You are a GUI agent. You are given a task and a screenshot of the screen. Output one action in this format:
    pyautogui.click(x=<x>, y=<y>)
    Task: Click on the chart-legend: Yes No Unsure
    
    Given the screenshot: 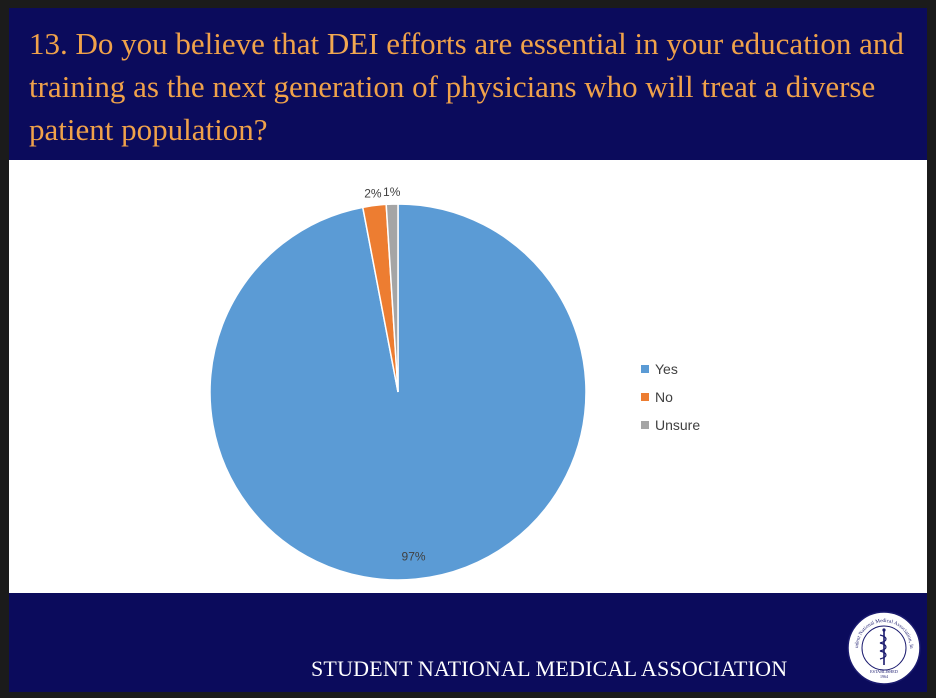 What is the action you would take?
    pyautogui.click(x=670, y=397)
    